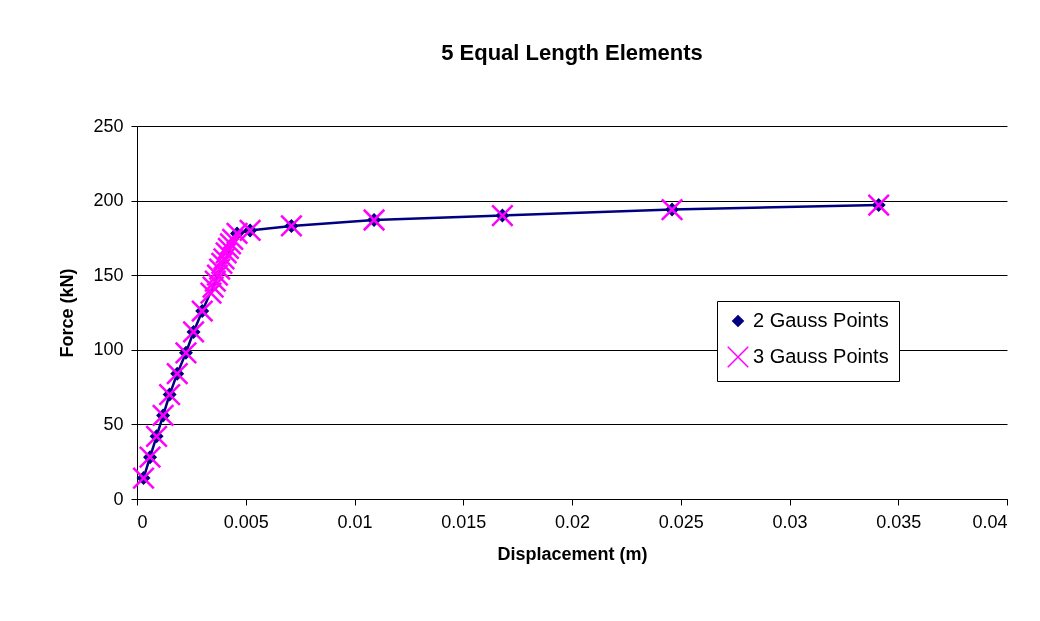 The width and height of the screenshot is (1040, 621). Describe the element at coordinates (118, 498) in the screenshot. I see `y-tick-label: 0` at that location.